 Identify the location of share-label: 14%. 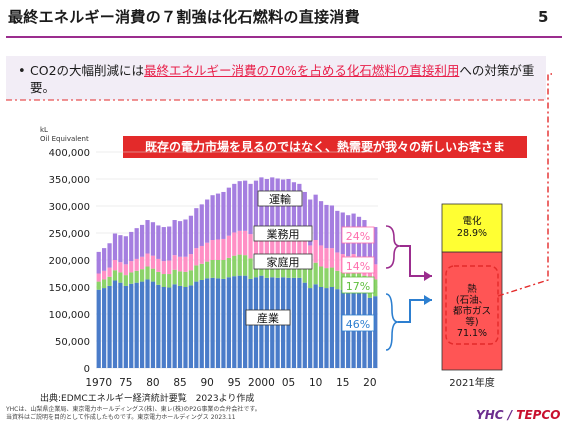
(358, 266).